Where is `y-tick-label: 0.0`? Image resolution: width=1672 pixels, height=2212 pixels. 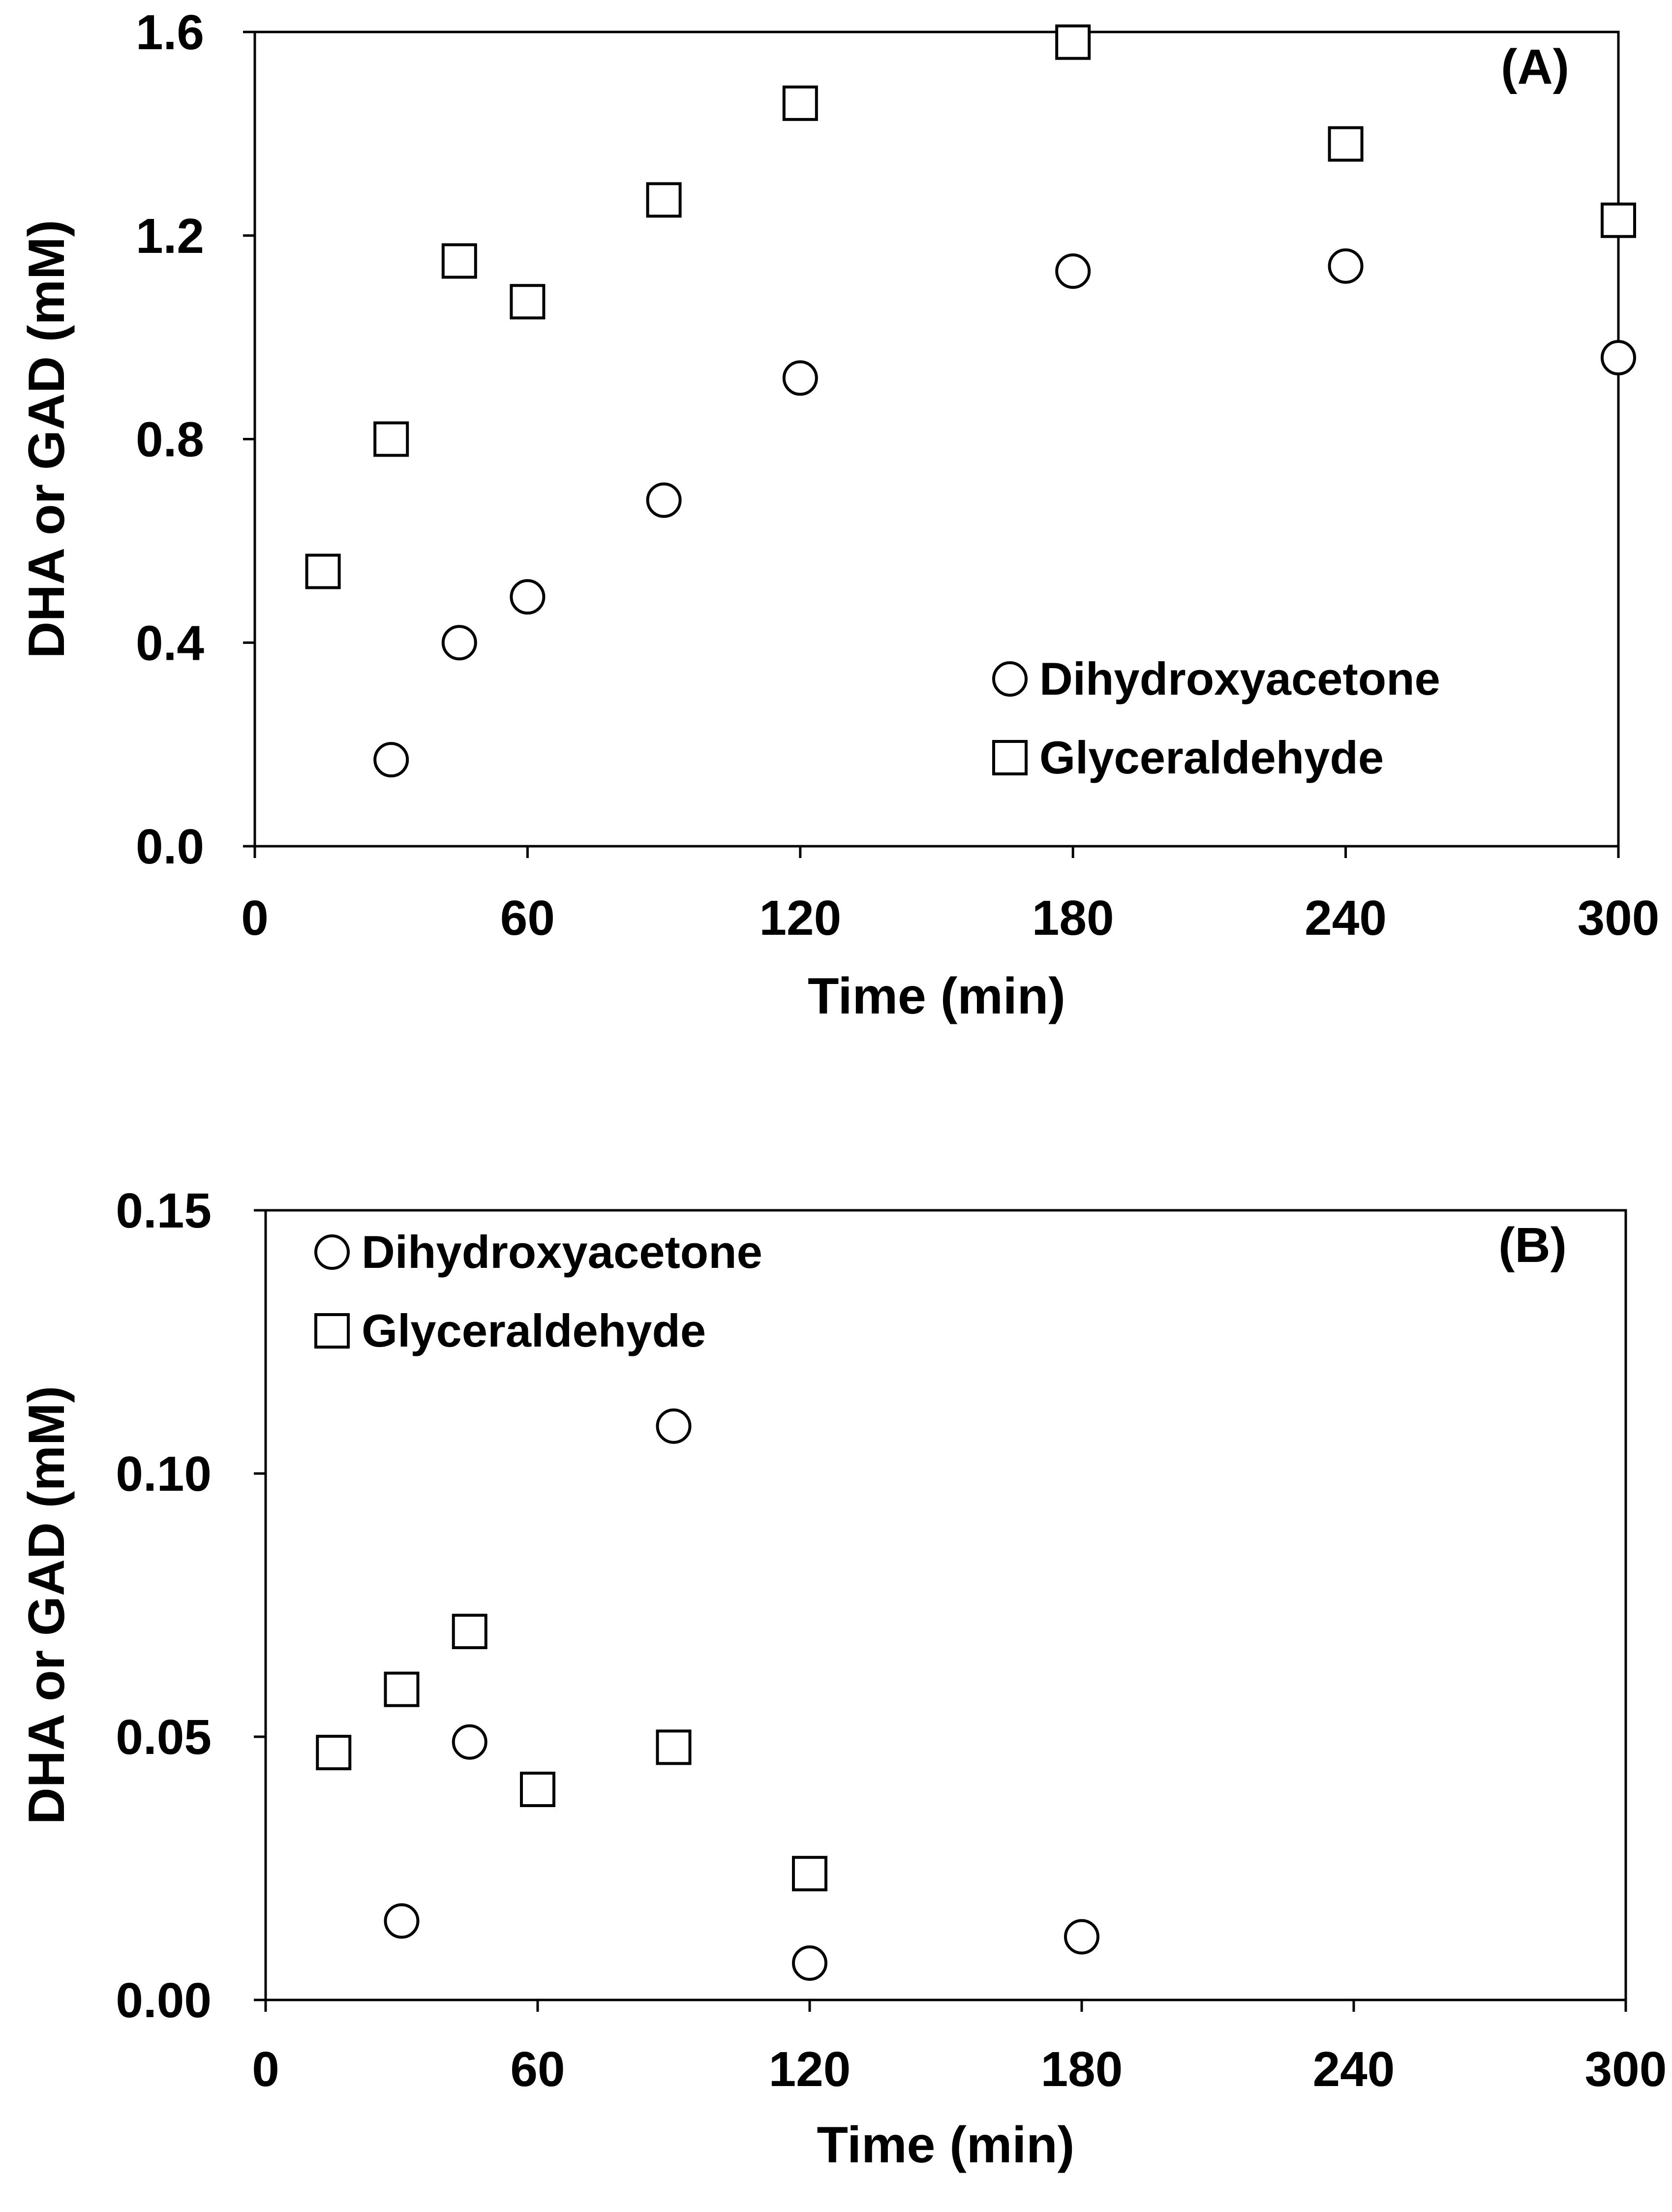 y-tick-label: 0.0 is located at coordinates (170, 846).